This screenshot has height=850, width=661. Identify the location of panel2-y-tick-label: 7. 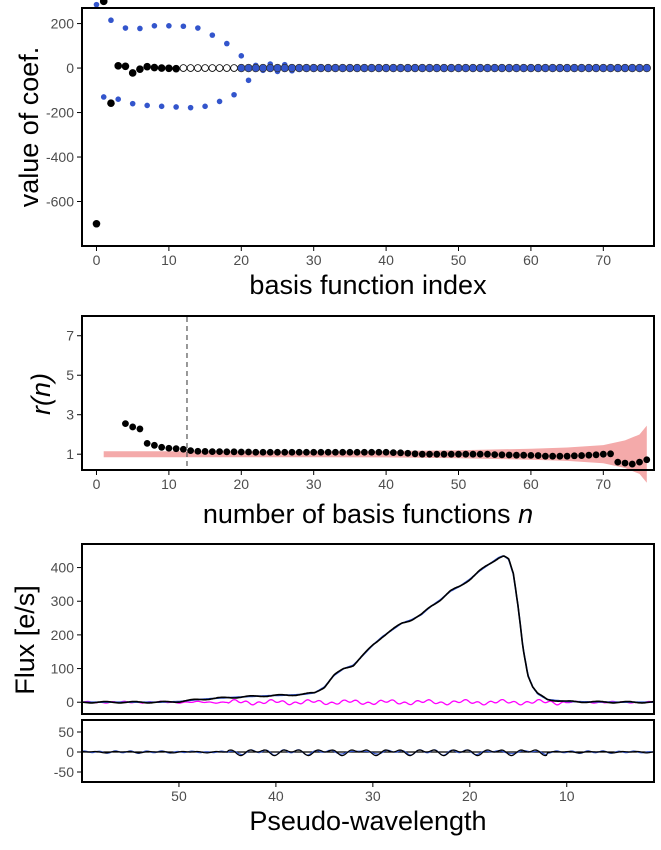
(70, 336).